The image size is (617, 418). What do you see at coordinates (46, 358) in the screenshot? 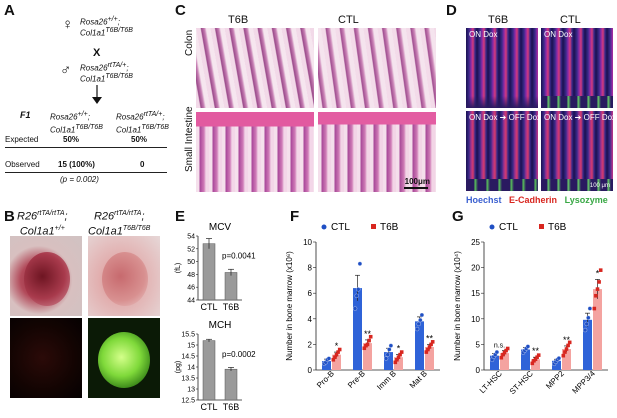
I see `embryo-fluorescence-ctl` at bounding box center [46, 358].